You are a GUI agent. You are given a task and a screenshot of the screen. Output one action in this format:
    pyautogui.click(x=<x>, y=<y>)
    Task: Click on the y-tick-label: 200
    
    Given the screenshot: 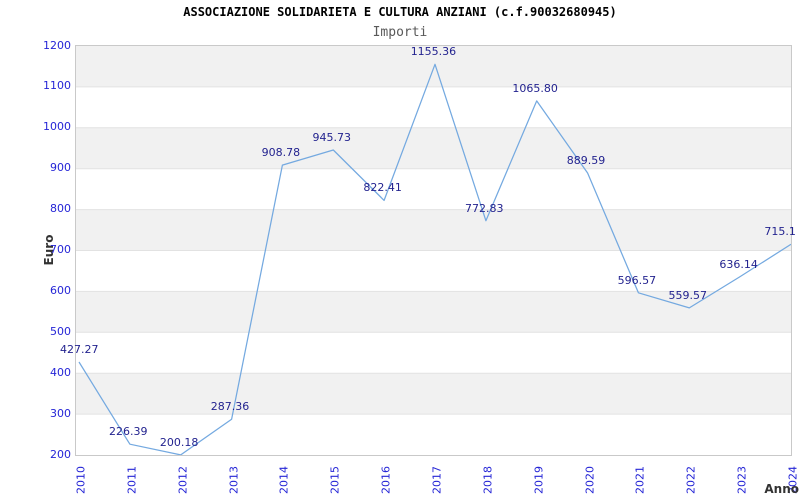 What is the action you would take?
    pyautogui.click(x=60, y=454)
    